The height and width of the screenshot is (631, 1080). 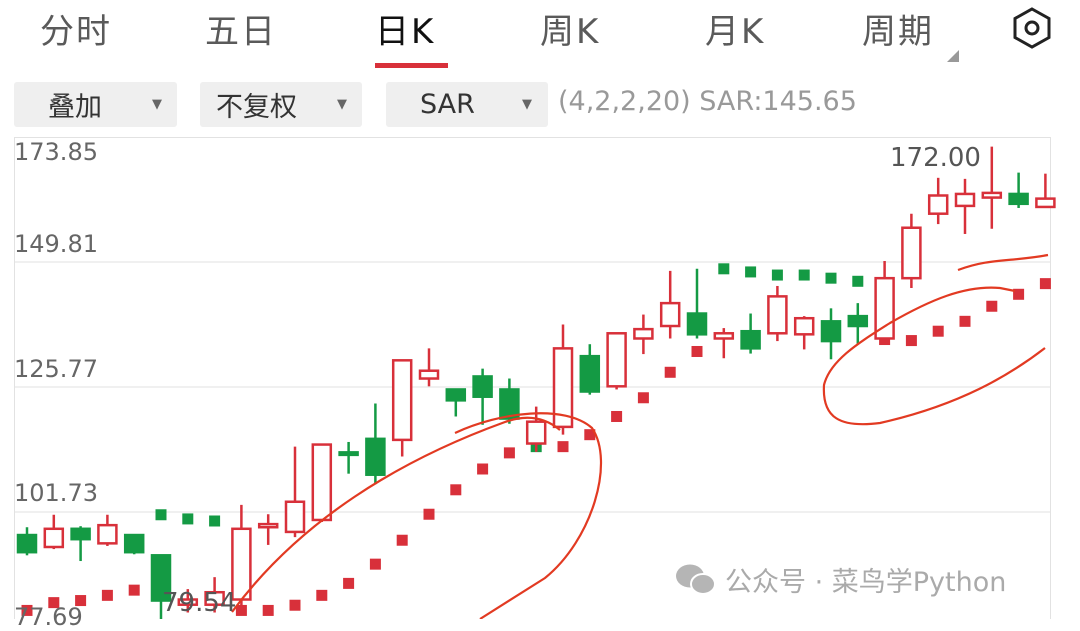 I want to click on y-tick-label: 77.69, so click(x=48, y=617).